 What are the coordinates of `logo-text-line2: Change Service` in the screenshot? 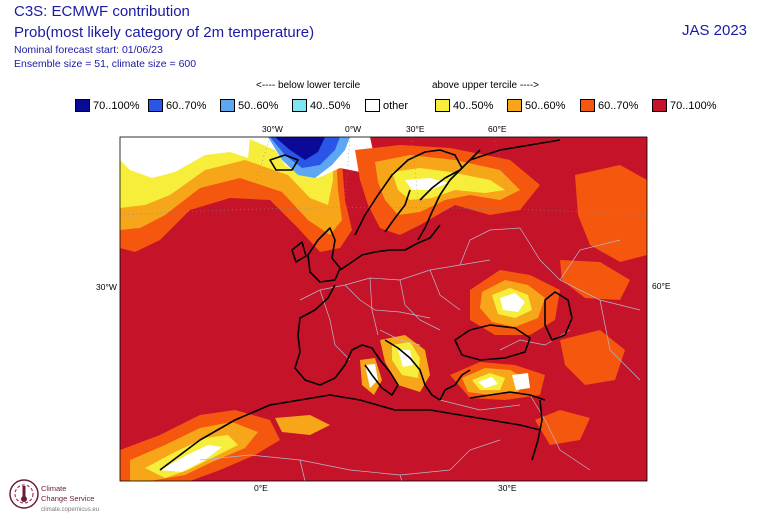 It's located at (68, 498).